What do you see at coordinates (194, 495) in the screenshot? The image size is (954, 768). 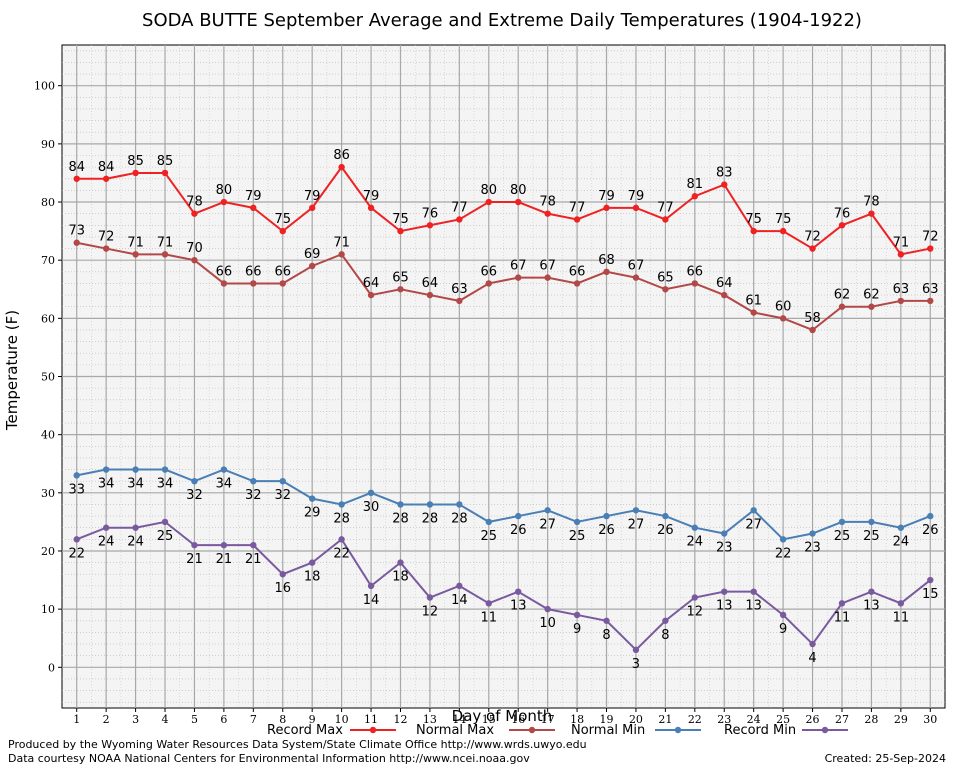 I see `data-label: 32` at bounding box center [194, 495].